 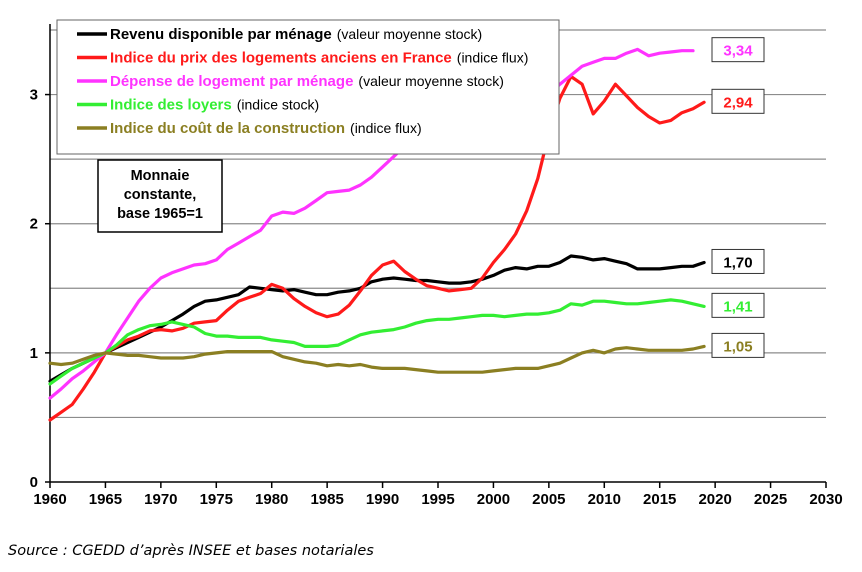 I want to click on end-value-labels: 1,70 2,94 3,34 1,41 1,05, so click(x=738, y=197).